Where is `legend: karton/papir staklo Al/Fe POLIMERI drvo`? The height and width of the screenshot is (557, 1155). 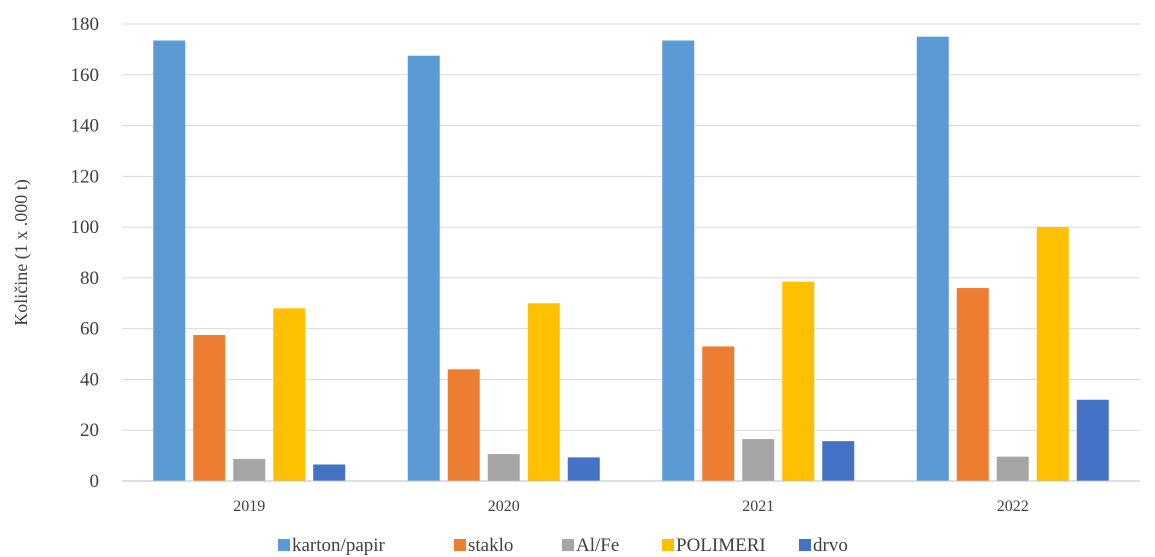
legend: karton/papir staklo Al/Fe POLIMERI drvo is located at coordinates (563, 545).